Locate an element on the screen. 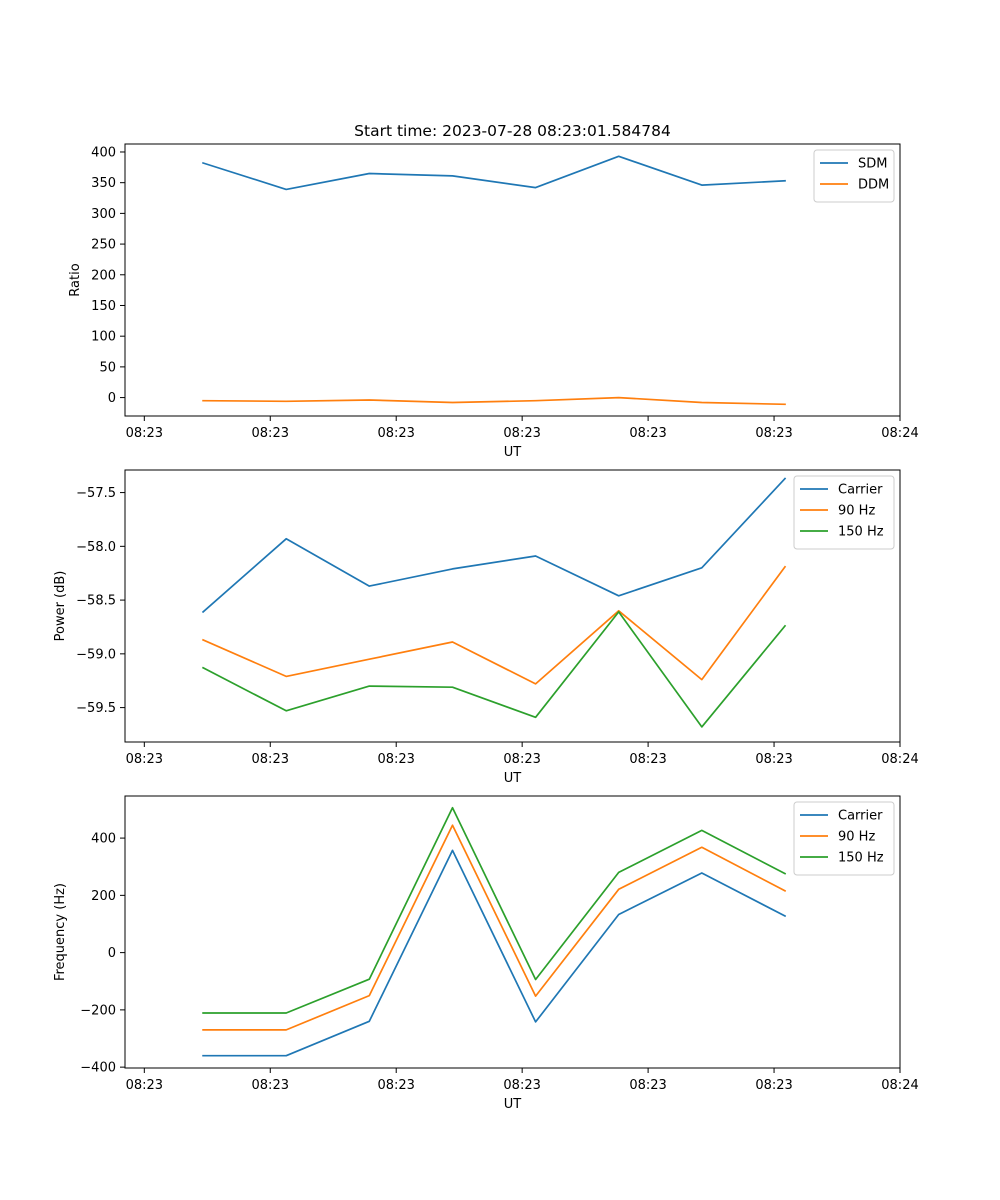  y-tick-label: 150 is located at coordinates (103, 306).